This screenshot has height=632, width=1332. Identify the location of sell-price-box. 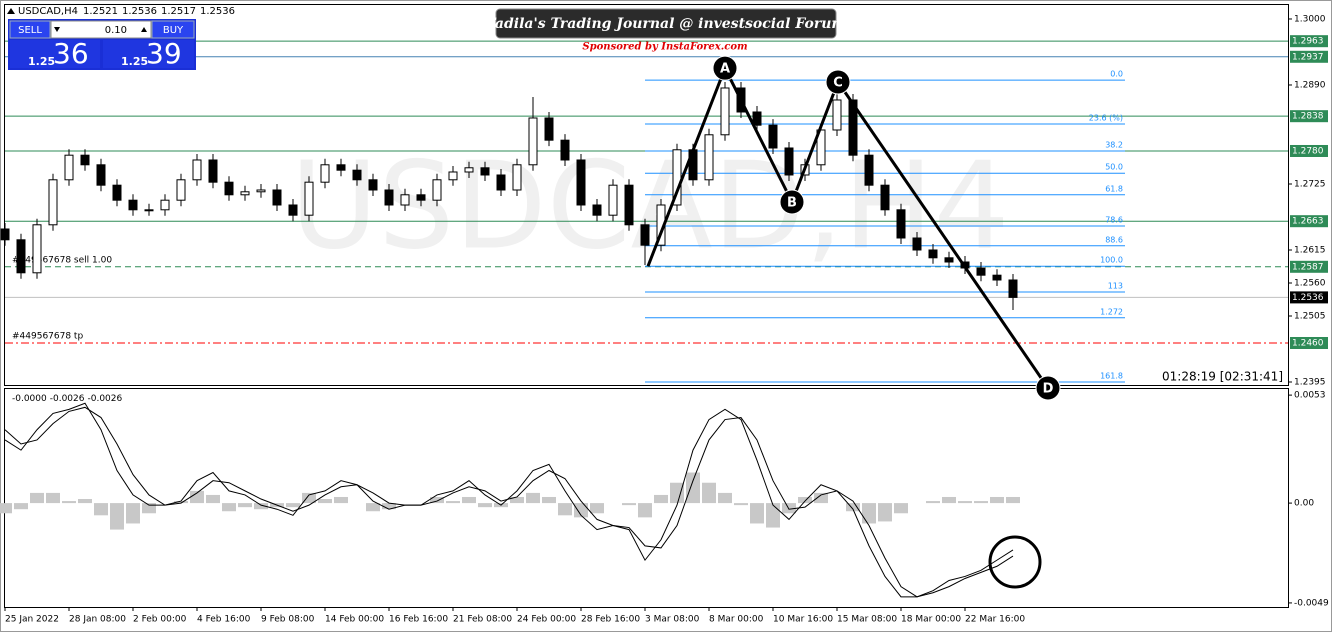
(55, 54).